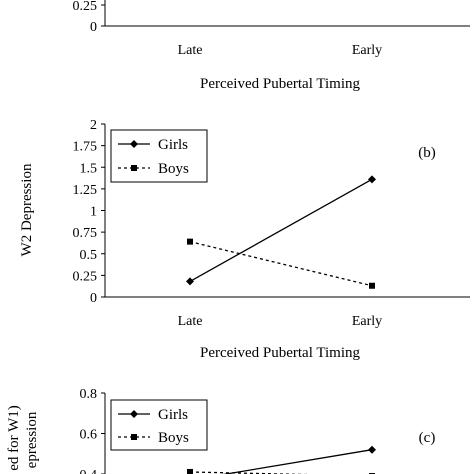 This screenshot has height=474, width=474. I want to click on panel-a-x-axis-title: Perceived Pubertal Timing, so click(280, 84).